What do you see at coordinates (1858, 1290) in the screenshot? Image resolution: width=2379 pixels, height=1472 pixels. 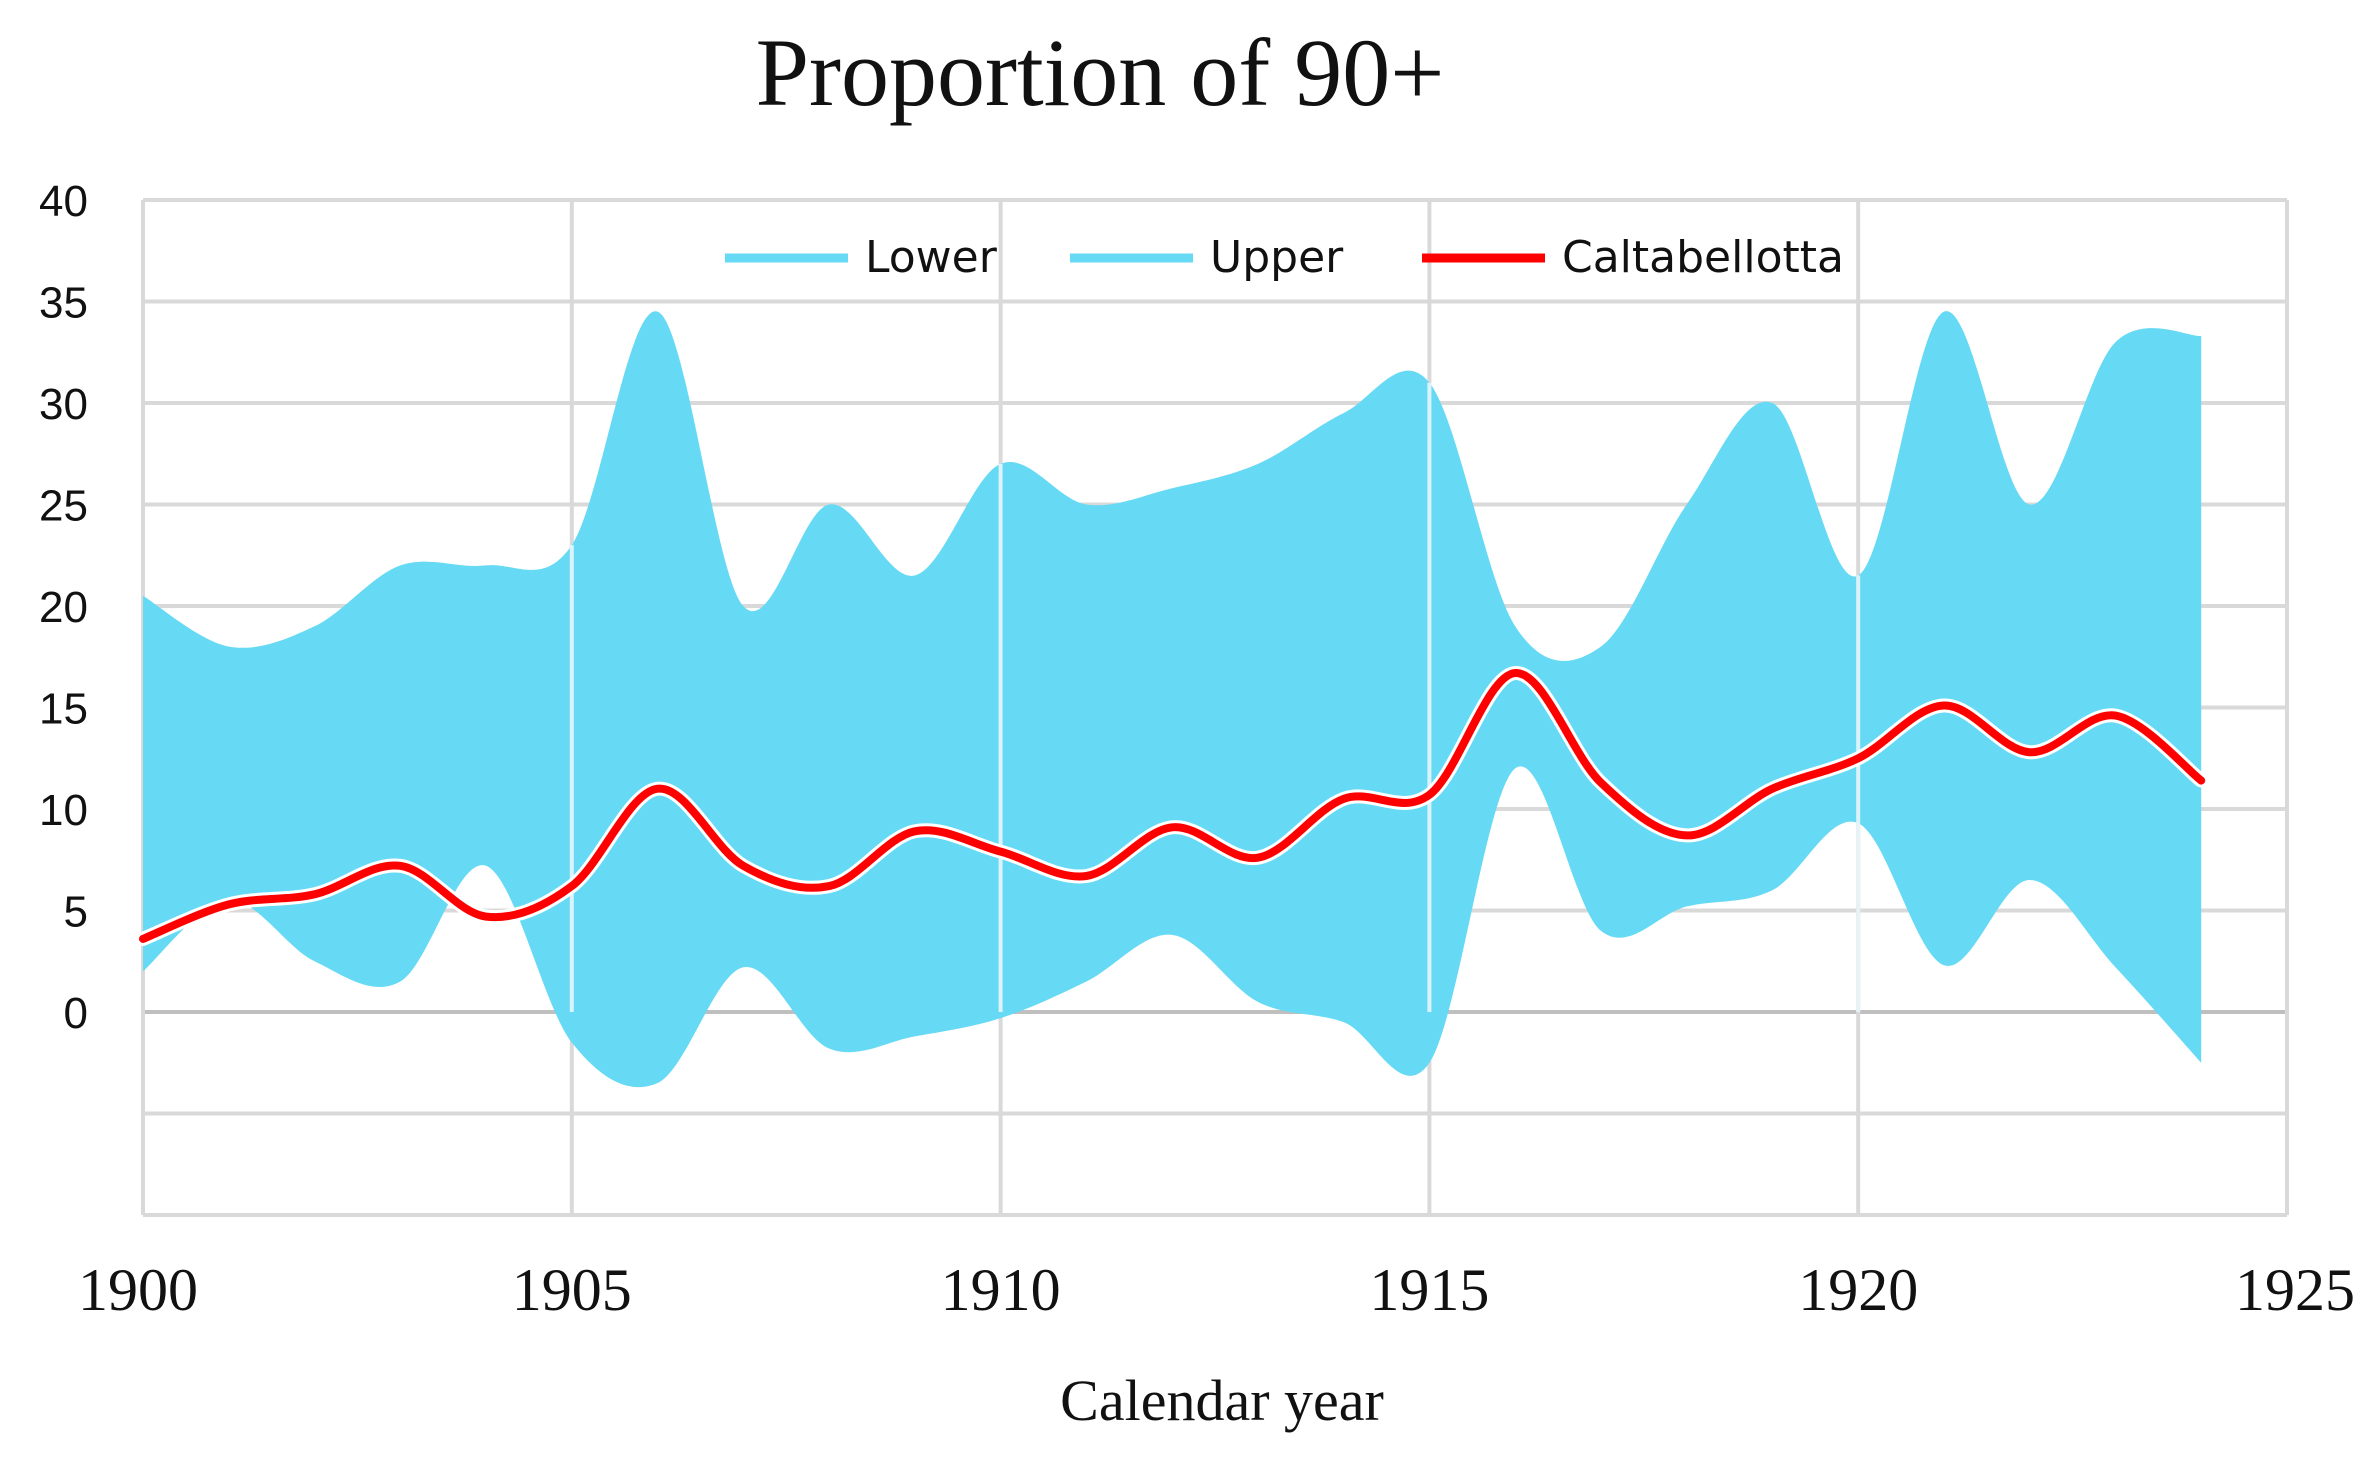 I see `x-tick-label: 1920` at bounding box center [1858, 1290].